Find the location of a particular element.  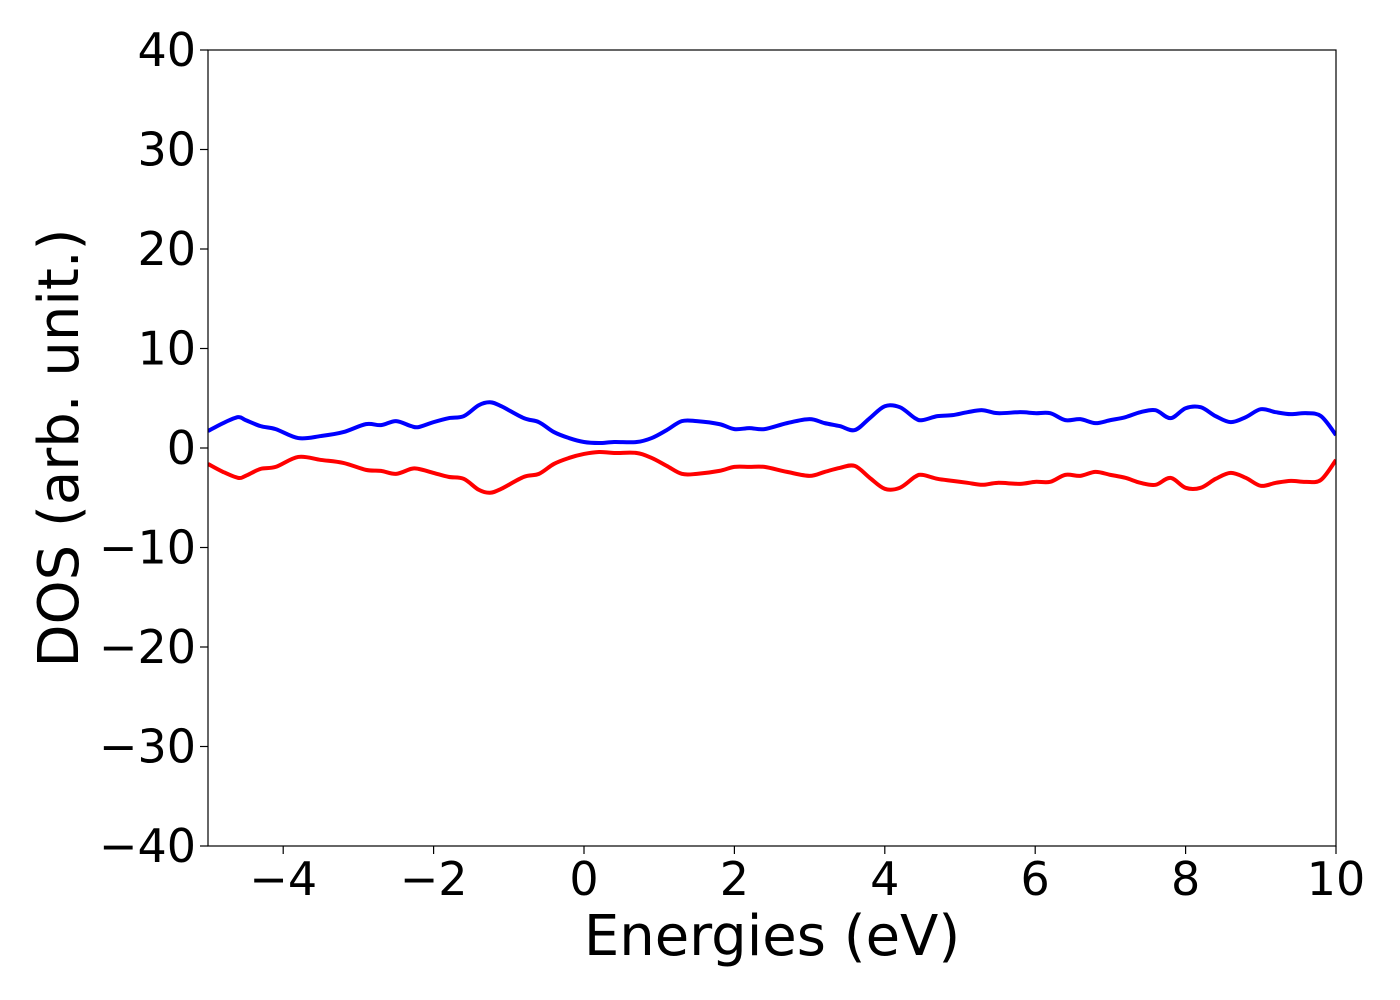

y-tick-label: −10 is located at coordinates (147, 548).